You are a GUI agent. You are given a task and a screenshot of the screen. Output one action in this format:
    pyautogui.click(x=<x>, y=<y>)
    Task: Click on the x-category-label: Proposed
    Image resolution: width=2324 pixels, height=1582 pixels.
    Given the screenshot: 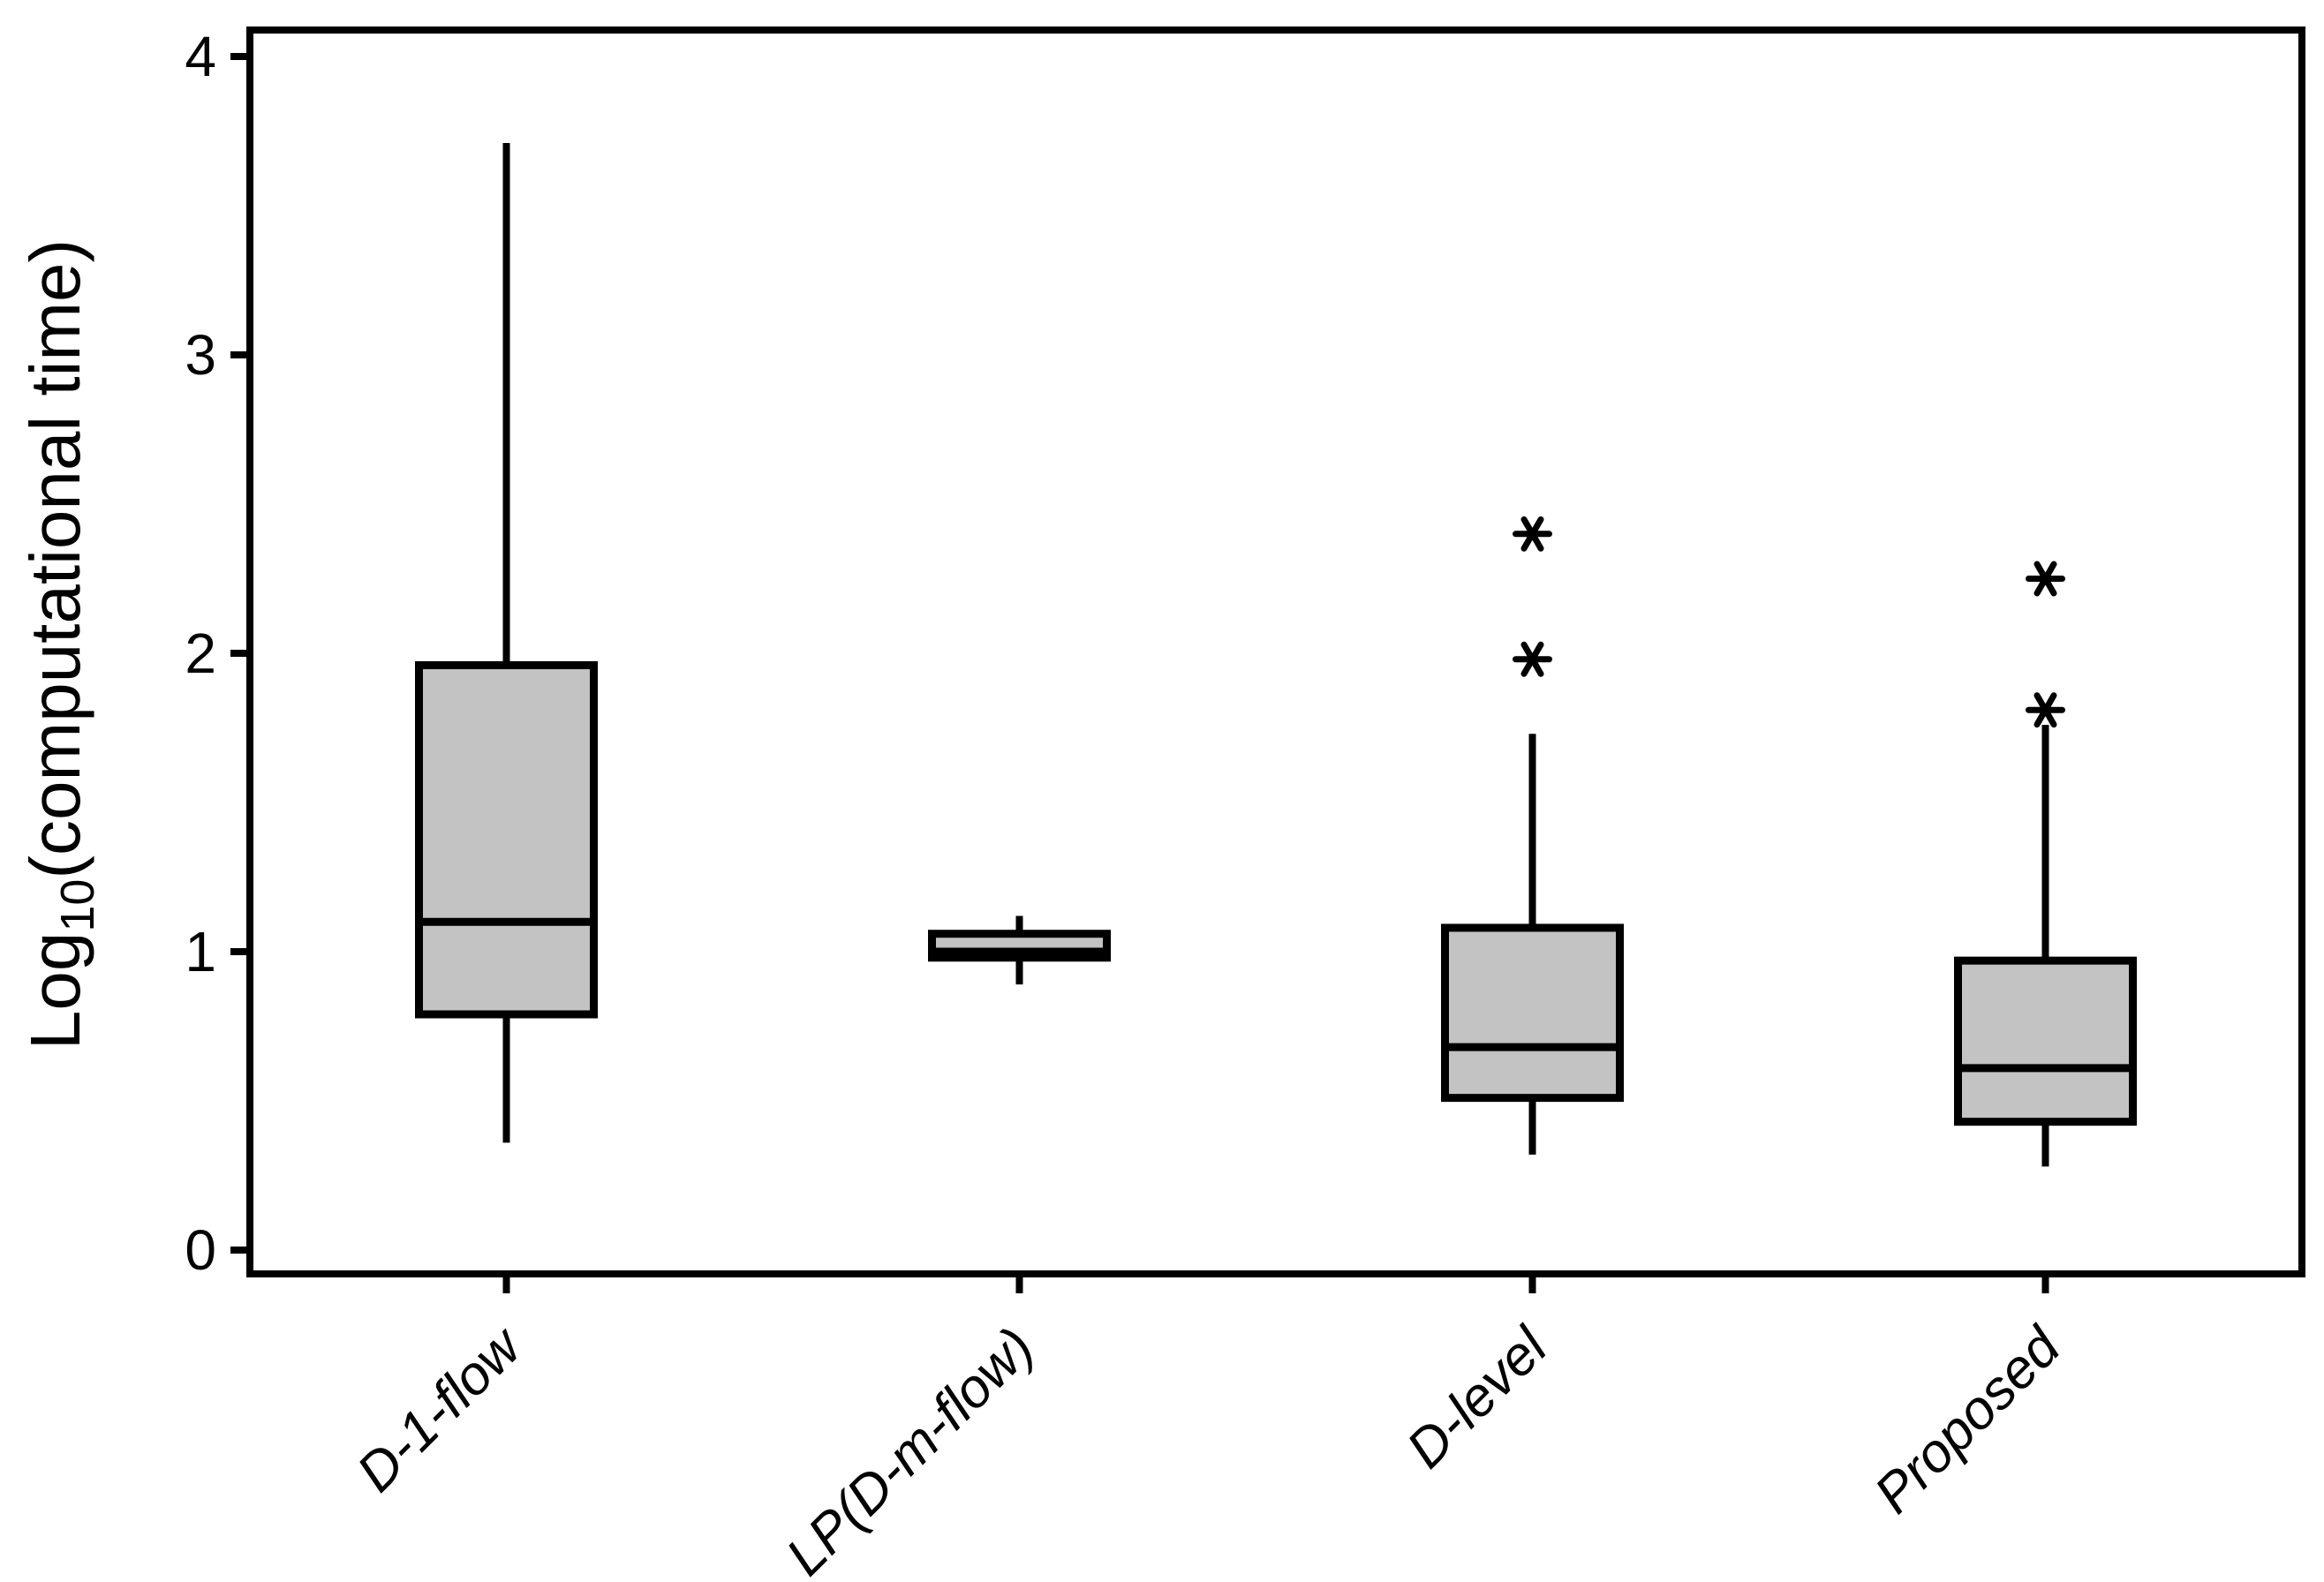 What is the action you would take?
    pyautogui.click(x=1968, y=1420)
    